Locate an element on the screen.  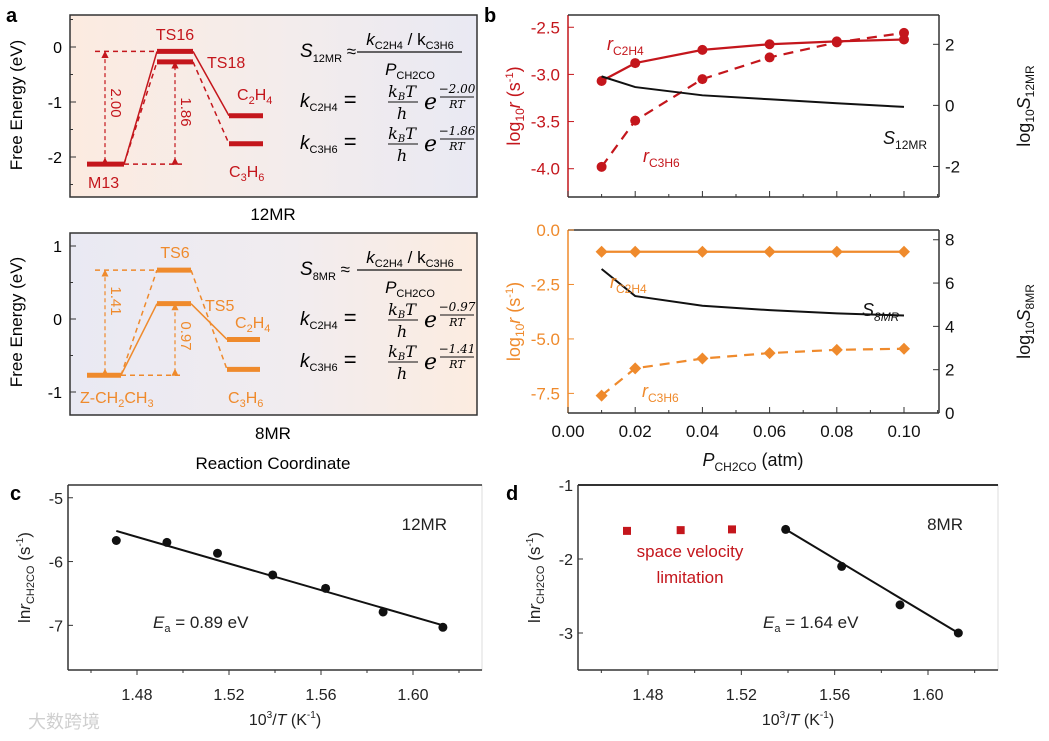
text-part: P is located at coordinates (391, 69).